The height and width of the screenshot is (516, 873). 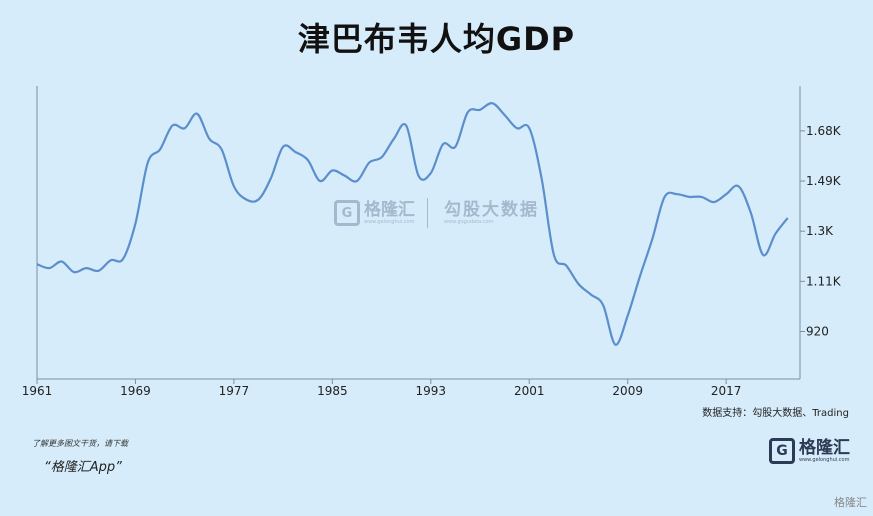 What do you see at coordinates (775, 413) in the screenshot?
I see `data-source: 数据支持：勾股大数据、Trading` at bounding box center [775, 413].